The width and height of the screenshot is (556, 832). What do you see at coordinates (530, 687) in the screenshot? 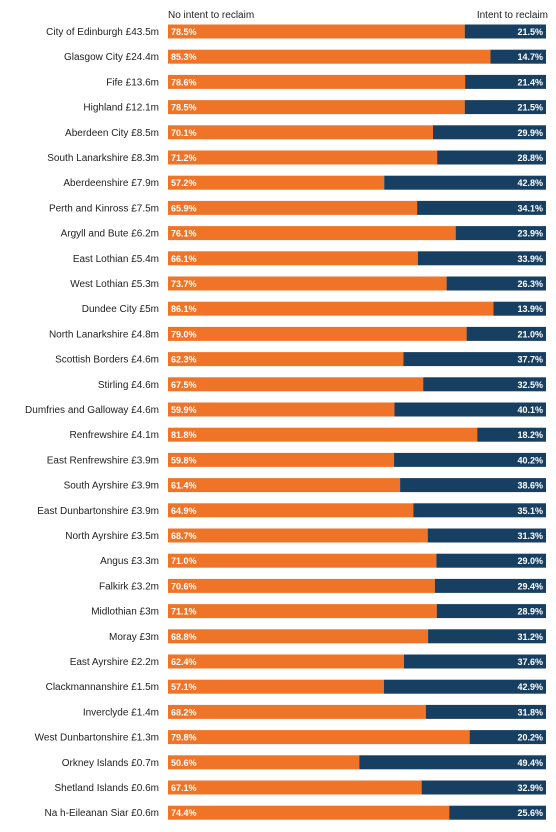
I see `bar-label-intent: 42.9%` at bounding box center [530, 687].